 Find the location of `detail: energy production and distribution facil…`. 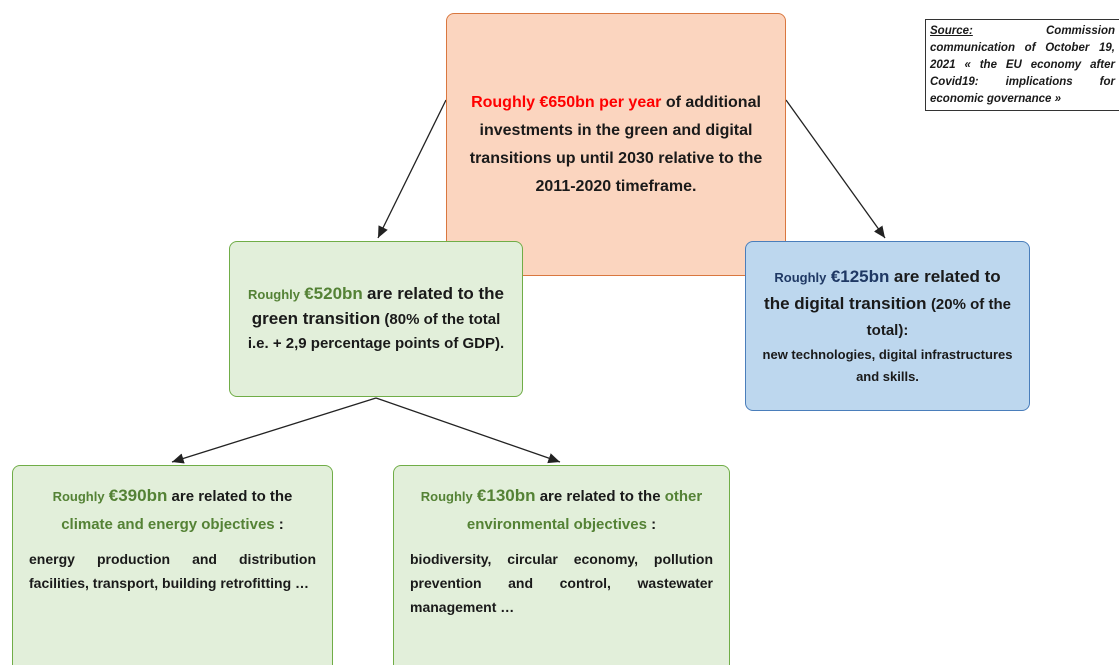

detail: energy production and distribution facil… is located at coordinates (172, 571).